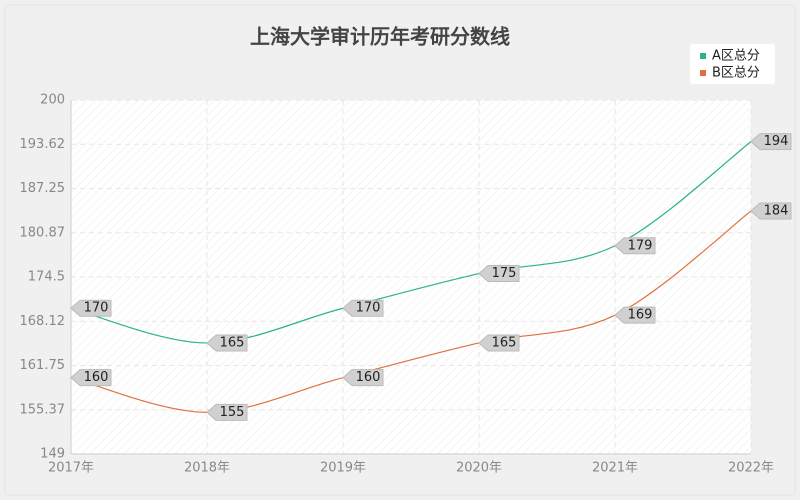 Image resolution: width=800 pixels, height=500 pixels. What do you see at coordinates (43, 232) in the screenshot?
I see `y-tick-label: 180.87` at bounding box center [43, 232].